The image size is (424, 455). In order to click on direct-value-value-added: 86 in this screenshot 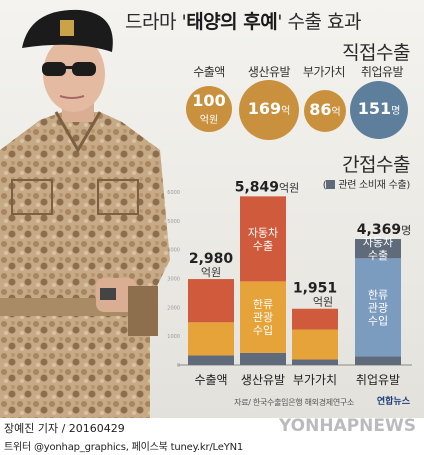, I will do `click(320, 109)`.